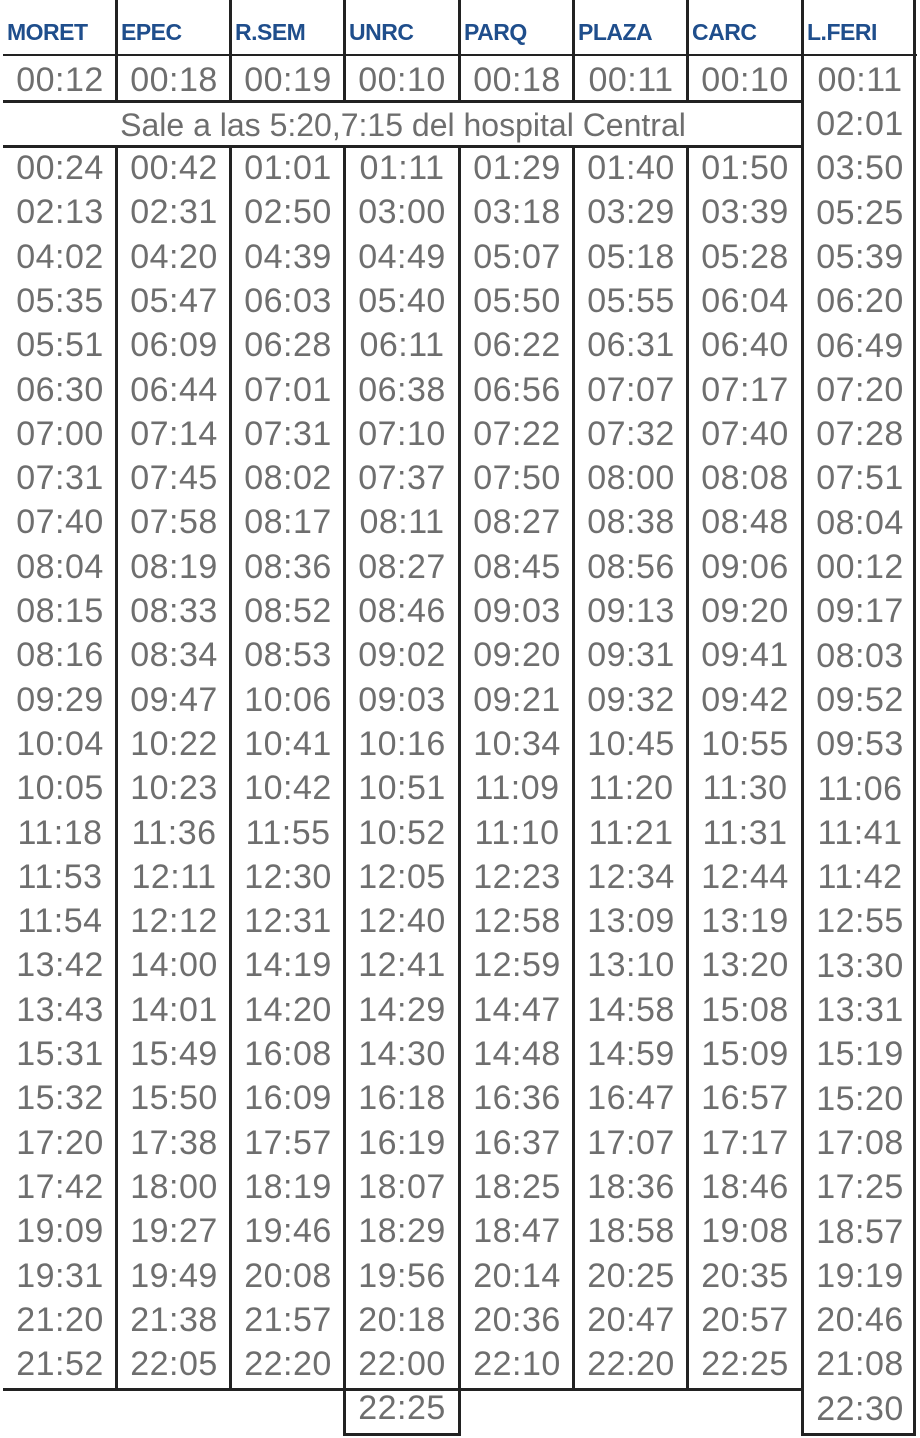 This screenshot has height=1438, width=920. What do you see at coordinates (402, 1364) in the screenshot?
I see `time-cell: 22:00` at bounding box center [402, 1364].